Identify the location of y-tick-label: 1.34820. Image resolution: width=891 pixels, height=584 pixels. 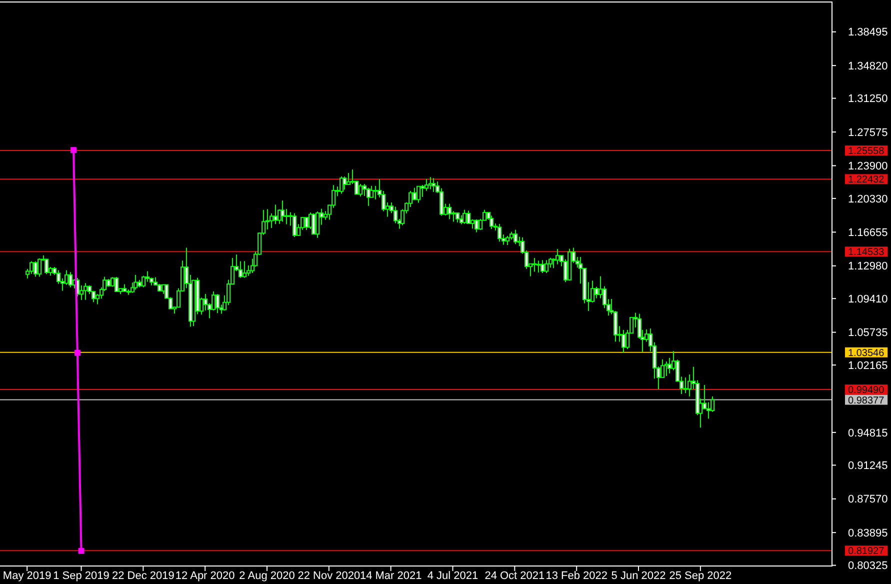
(868, 66).